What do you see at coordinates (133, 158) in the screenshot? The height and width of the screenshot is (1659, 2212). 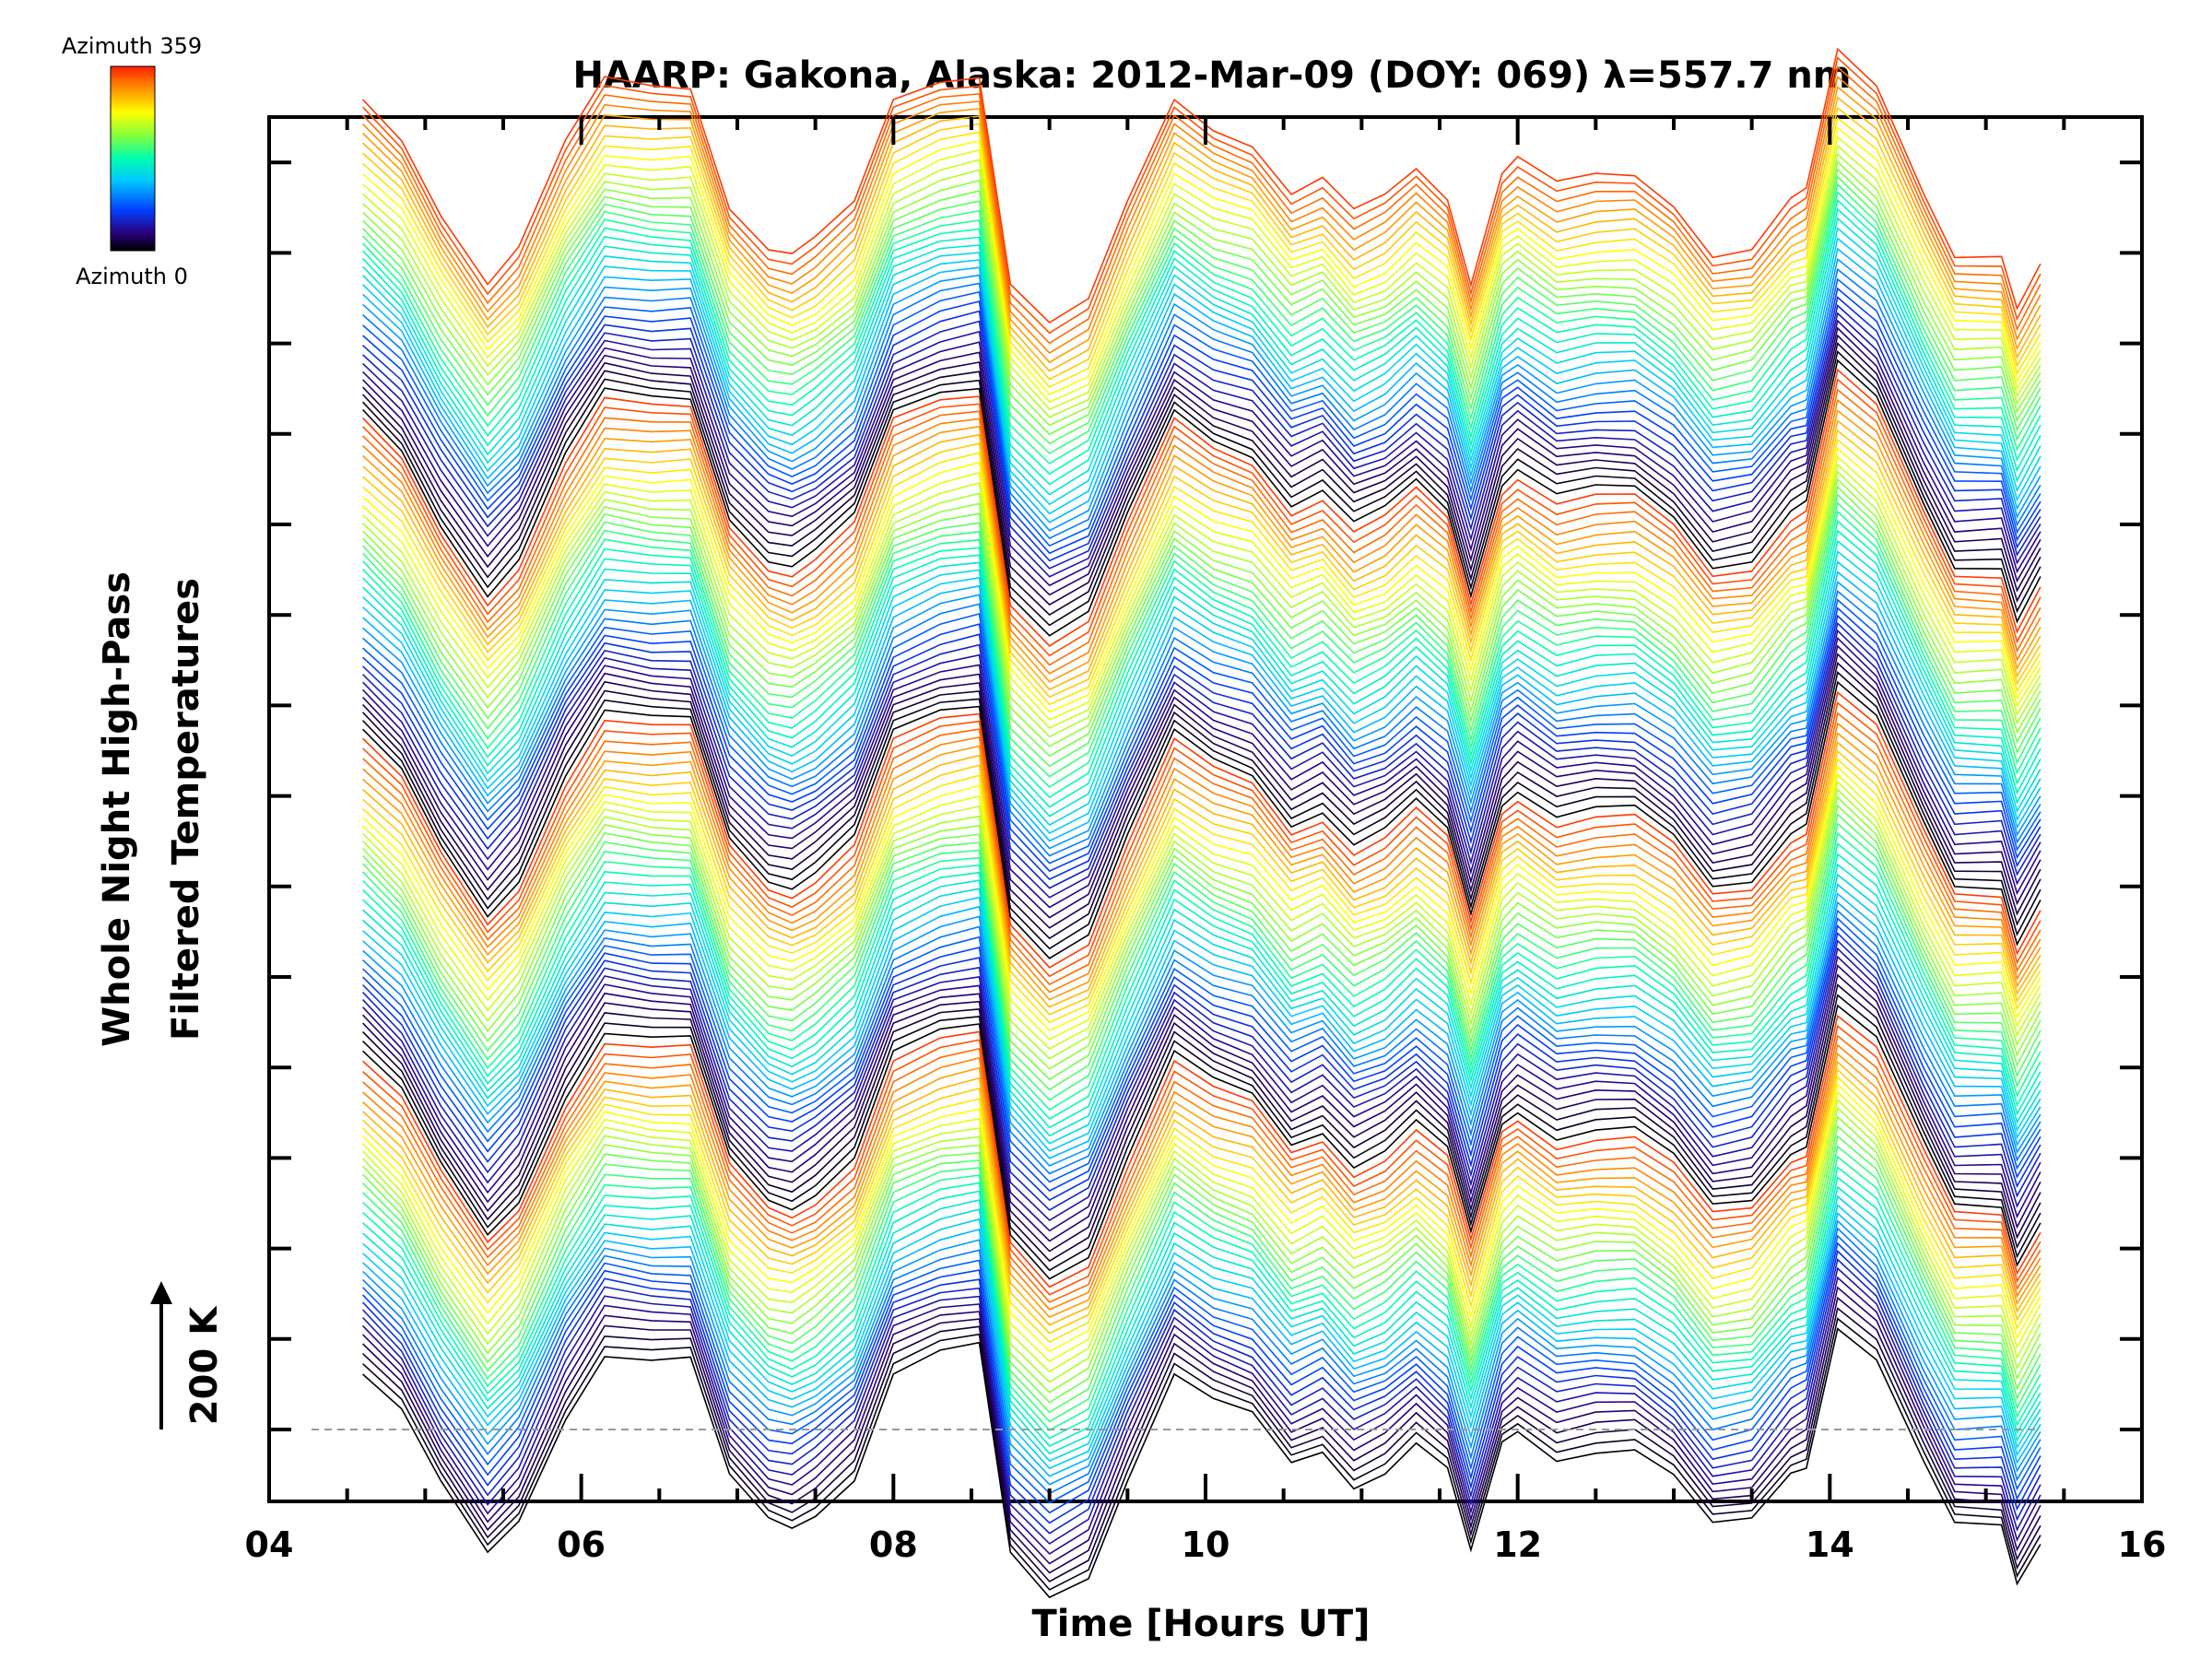 I see `colorbar` at bounding box center [133, 158].